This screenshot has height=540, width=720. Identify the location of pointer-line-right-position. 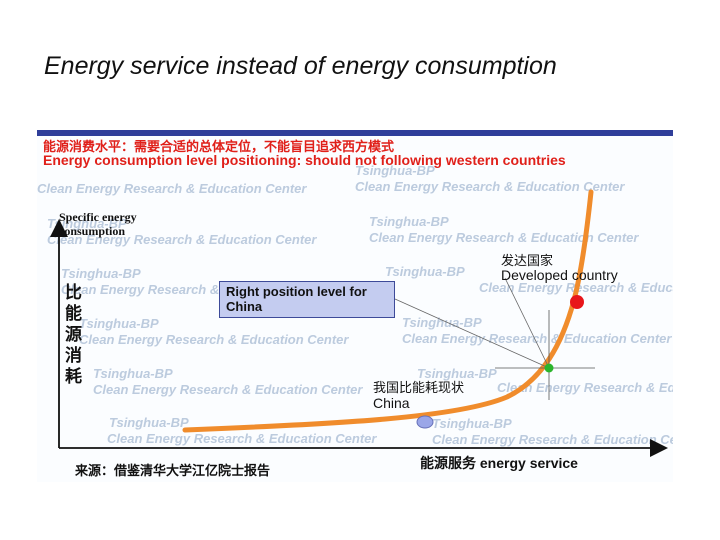
(472, 333).